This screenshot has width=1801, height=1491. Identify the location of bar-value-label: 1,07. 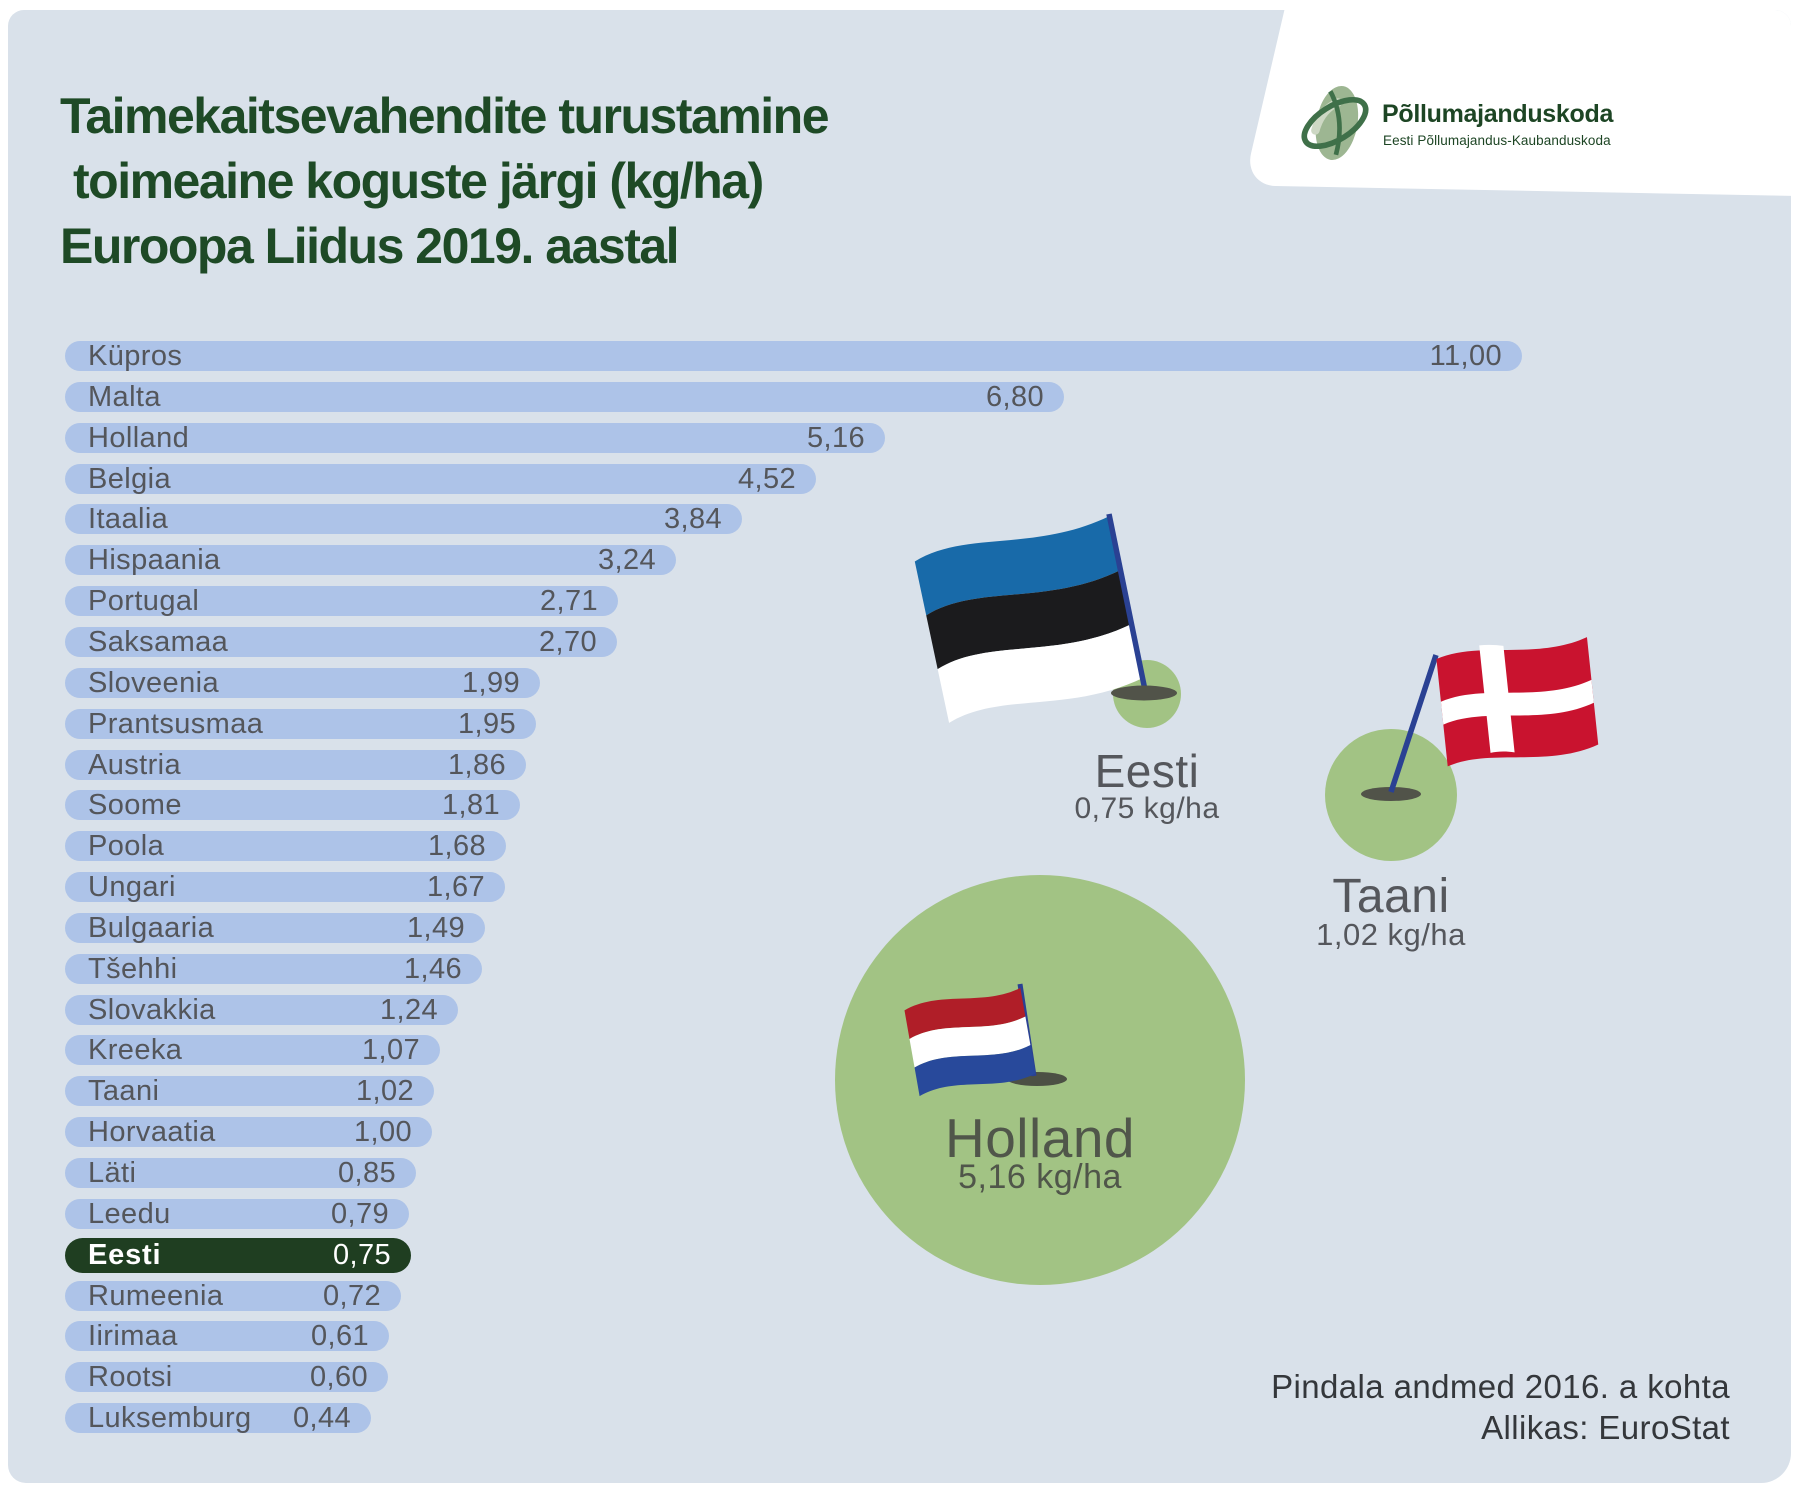
(390, 1049).